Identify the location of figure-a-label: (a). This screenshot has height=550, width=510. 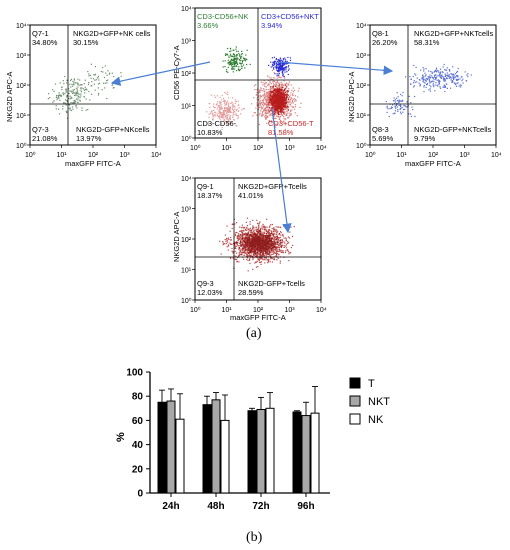
(254, 333).